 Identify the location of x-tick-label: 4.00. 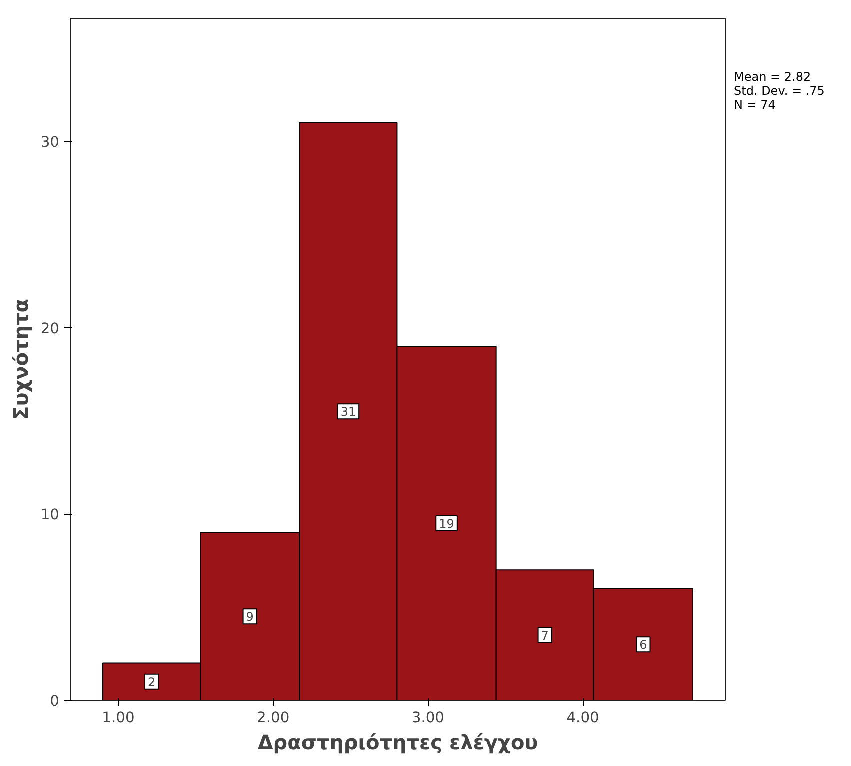
(583, 718).